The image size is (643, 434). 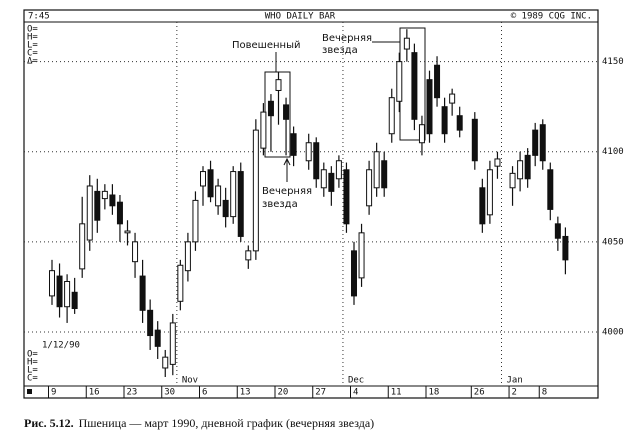 What do you see at coordinates (29, 391) in the screenshot?
I see `axis-marker` at bounding box center [29, 391].